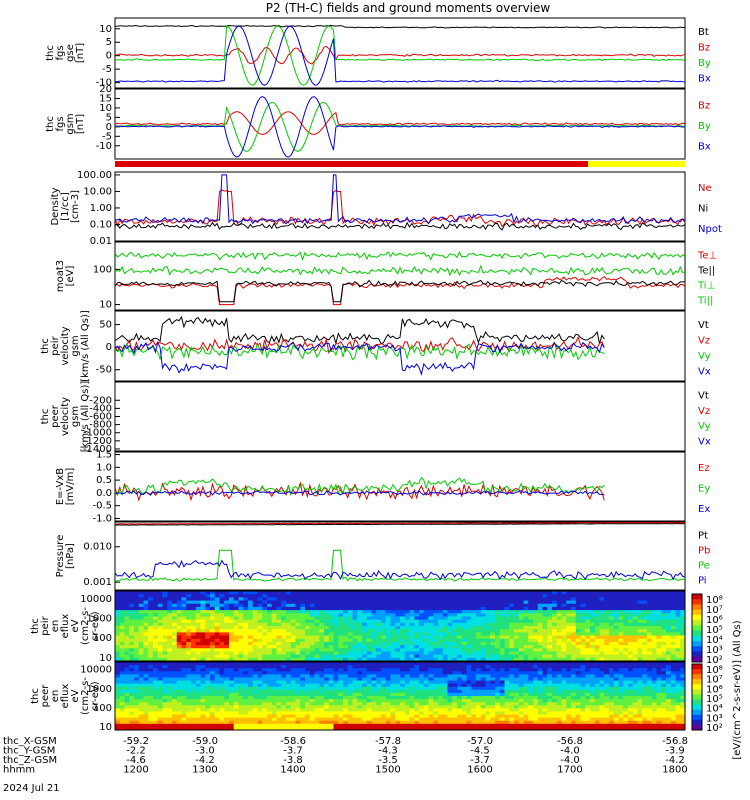  I want to click on panel-frame-temp, so click(400, 276).